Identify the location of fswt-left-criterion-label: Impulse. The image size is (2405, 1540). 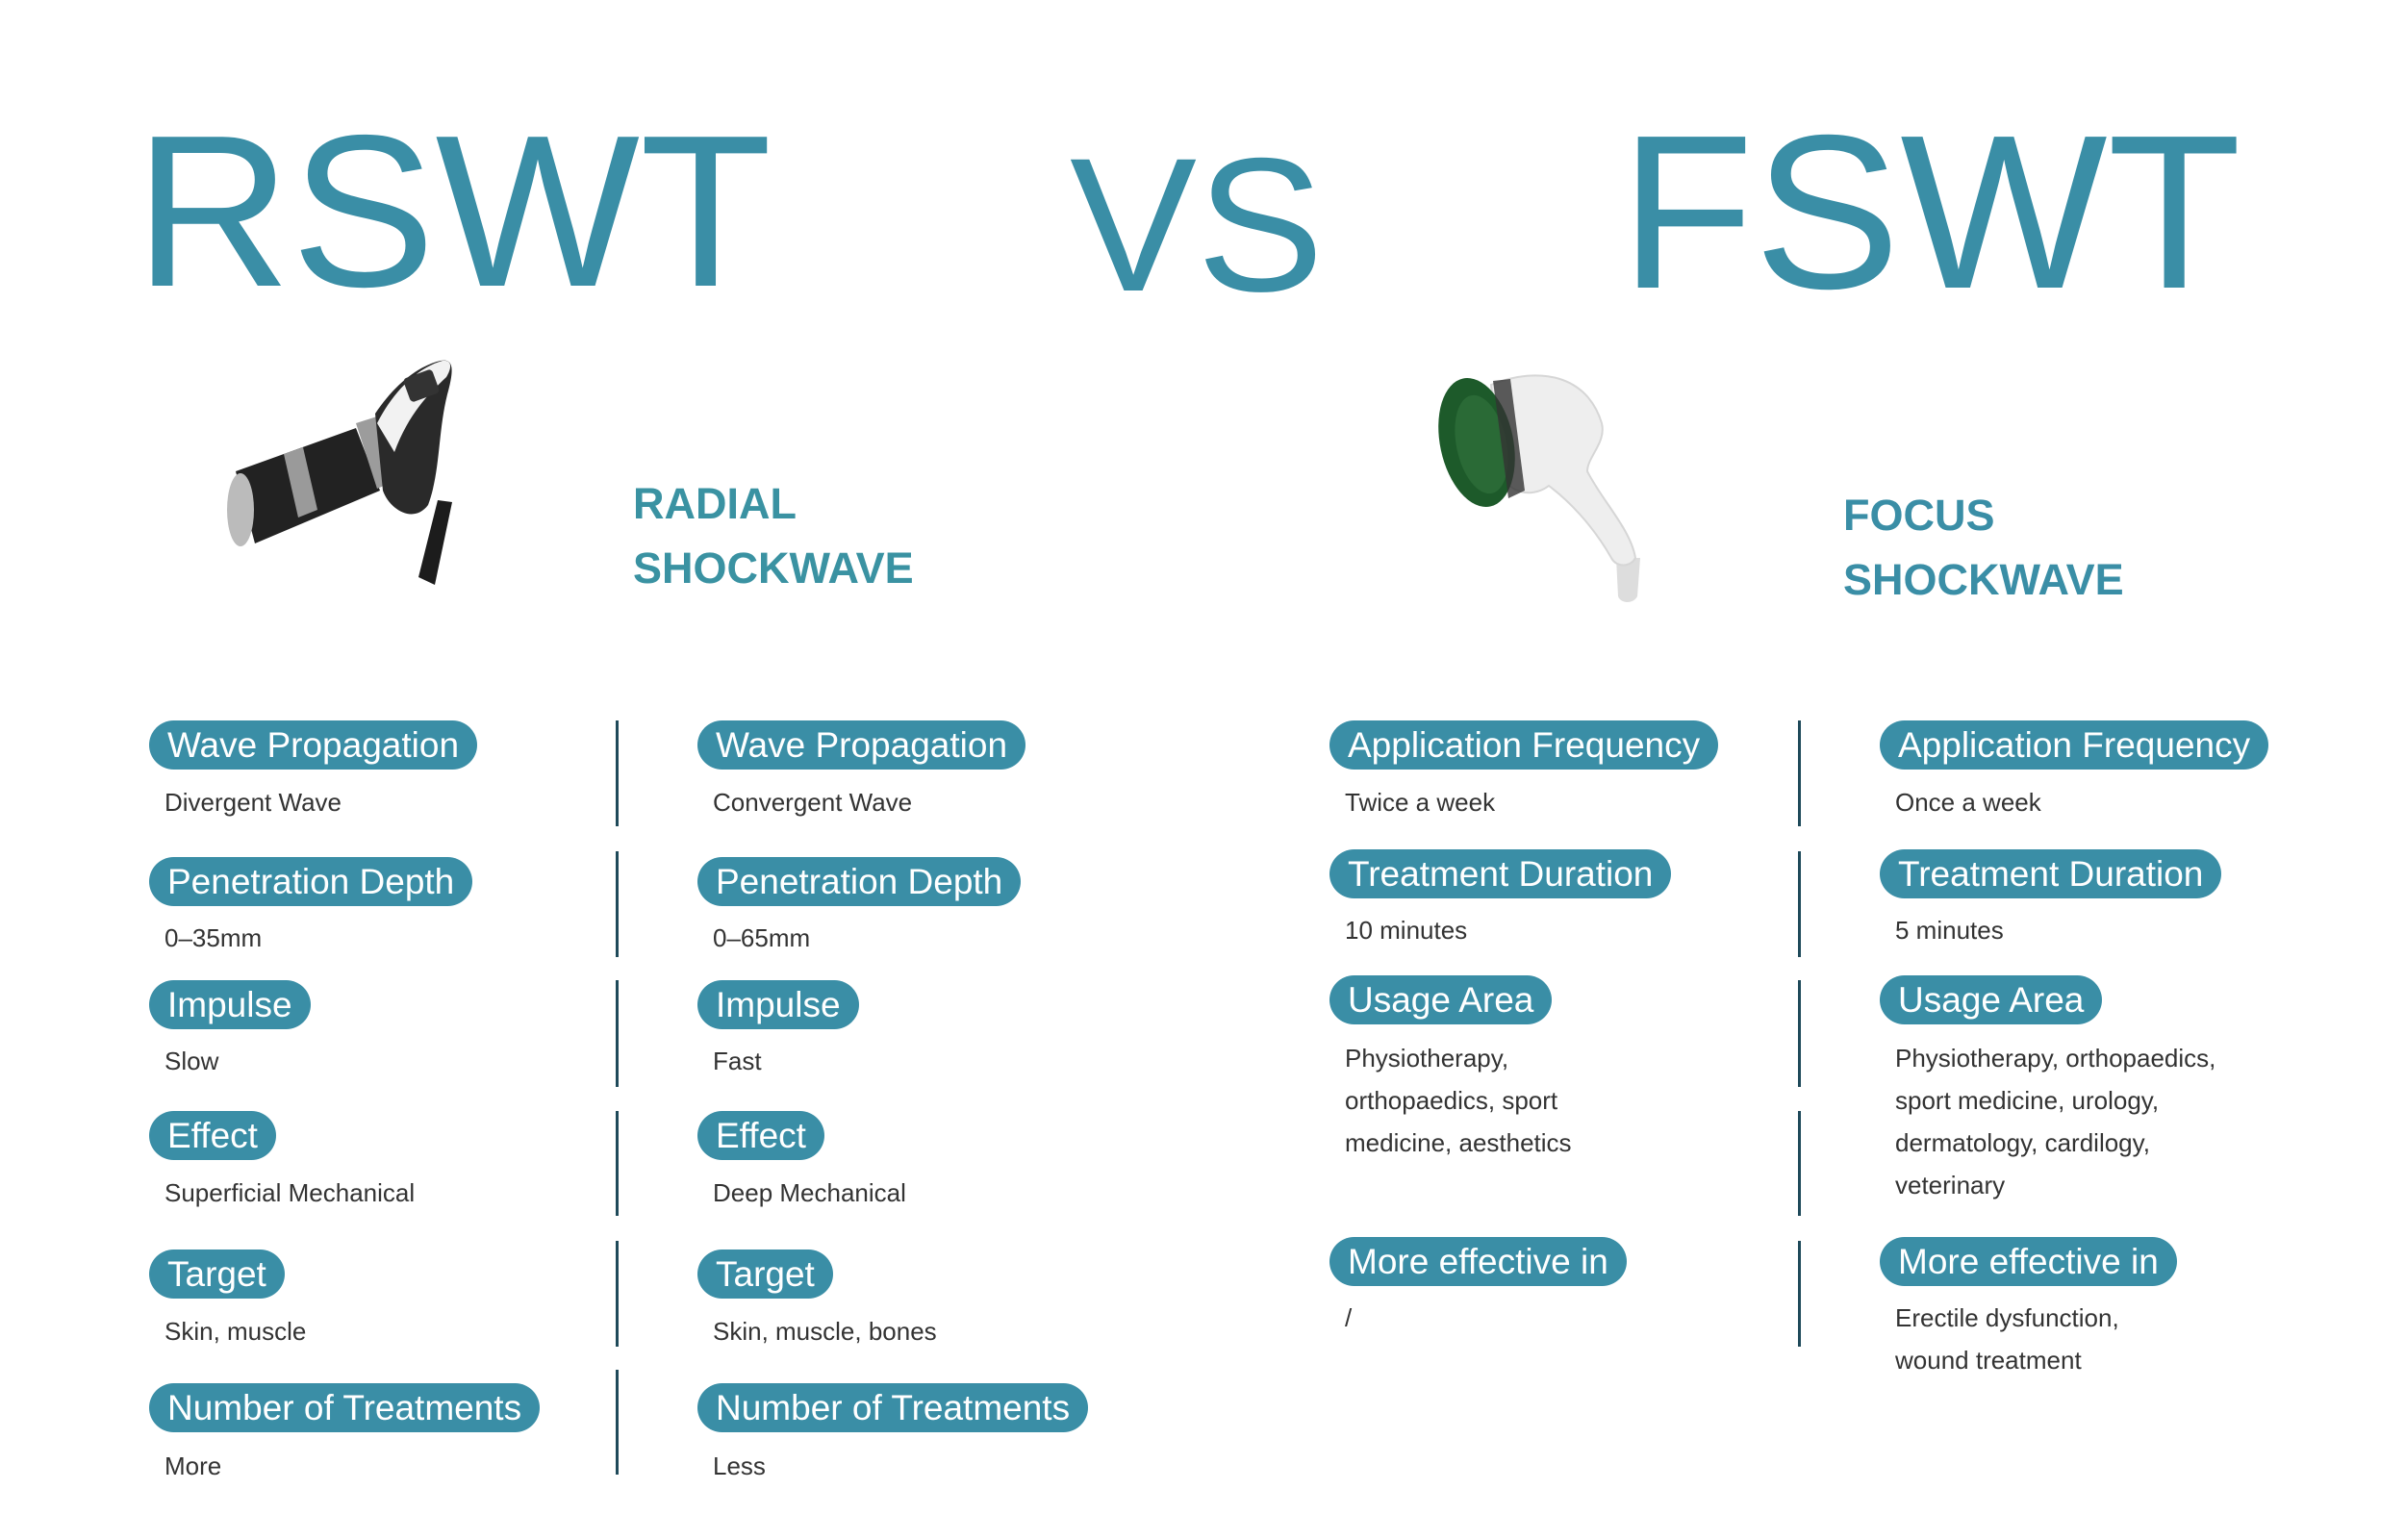
(778, 1004).